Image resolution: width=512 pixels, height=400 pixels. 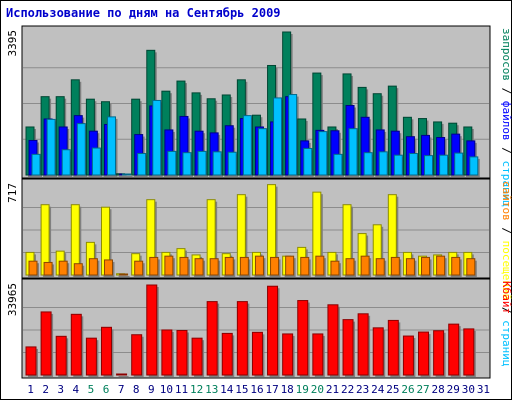 What do you see at coordinates (333, 340) in the screenshot?
I see `bar-Кбайт-day-21` at bounding box center [333, 340].